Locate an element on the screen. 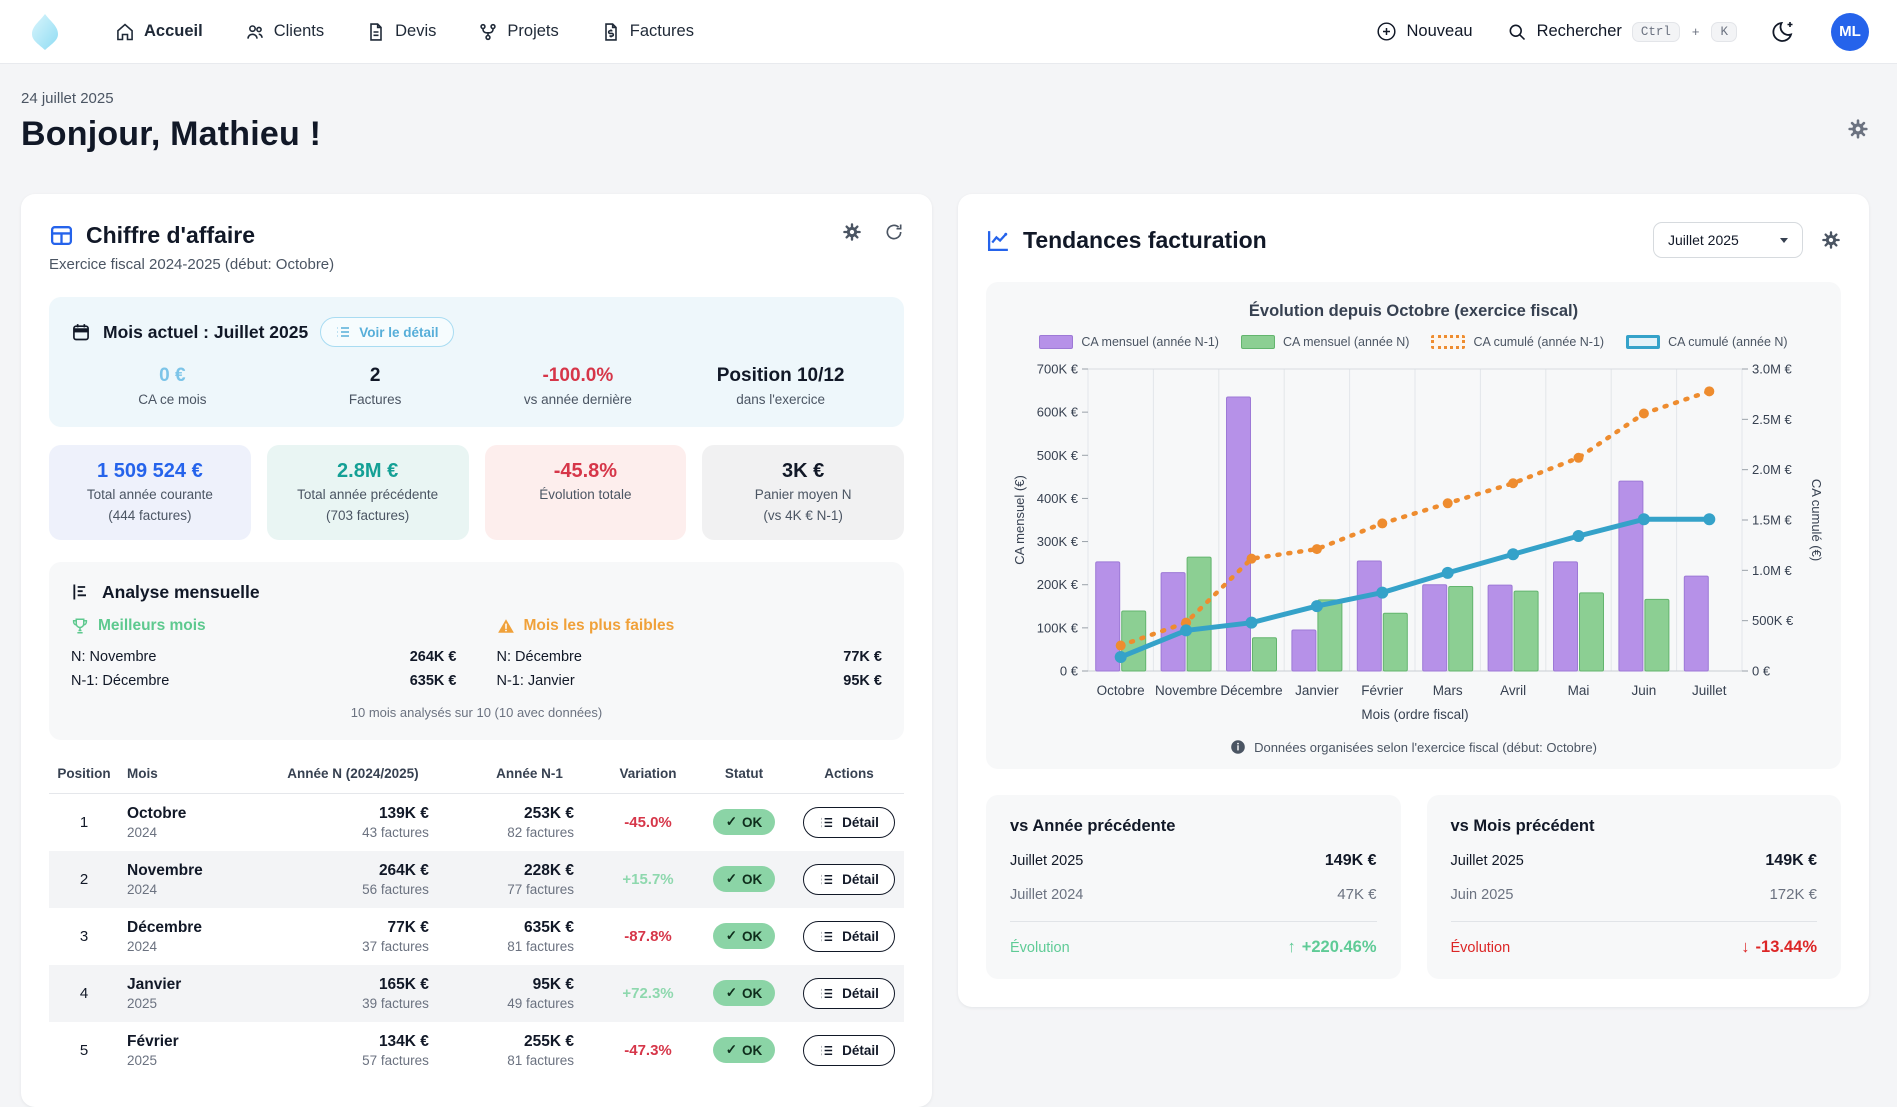 Image resolution: width=1897 pixels, height=1107 pixels. detail-button-label: Détail is located at coordinates (860, 993).